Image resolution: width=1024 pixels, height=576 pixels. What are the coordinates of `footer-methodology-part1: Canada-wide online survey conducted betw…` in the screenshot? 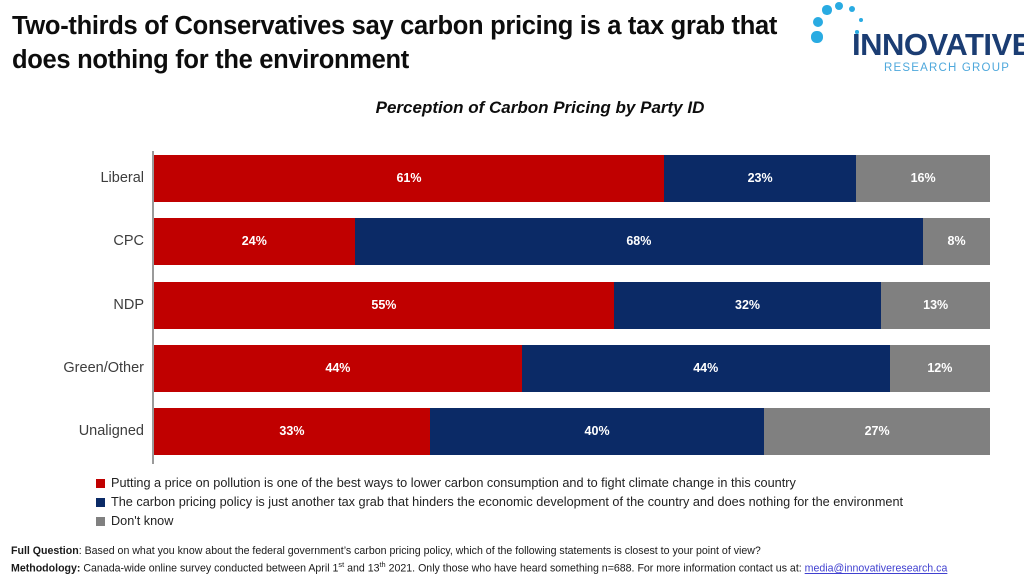 It's located at (209, 568).